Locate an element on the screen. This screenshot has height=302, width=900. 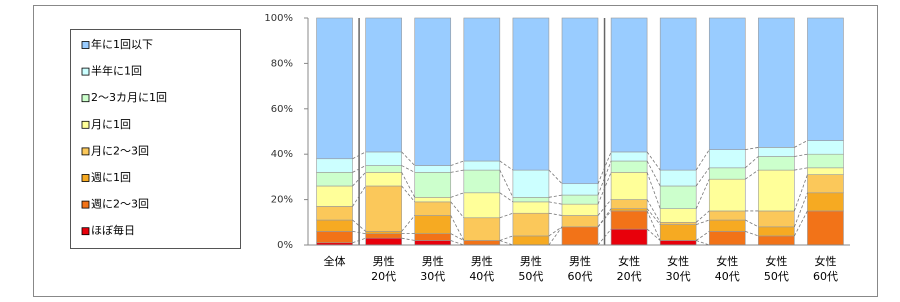
y-tick-label: 100% is located at coordinates (278, 18).